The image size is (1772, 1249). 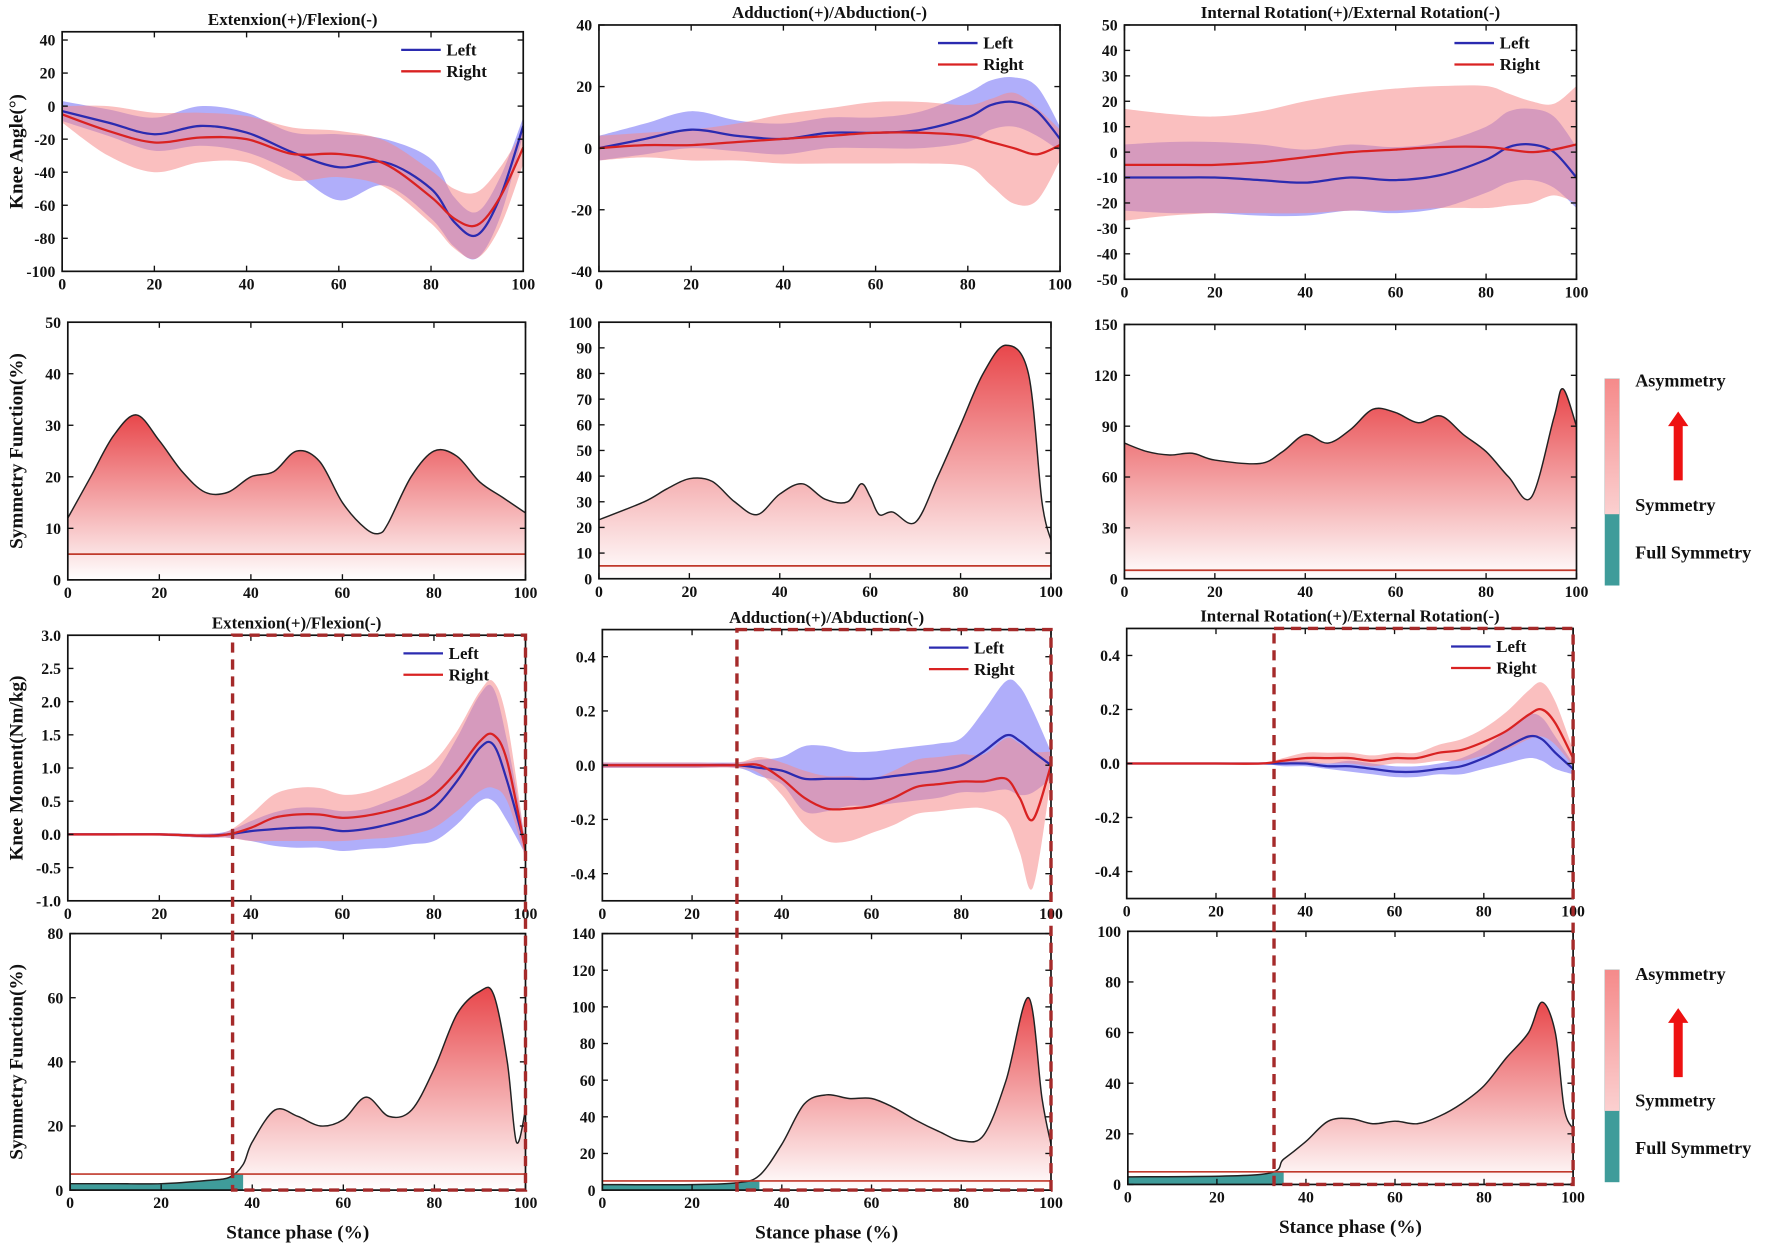 I want to click on y-tick-label: 2.0, so click(x=51, y=702).